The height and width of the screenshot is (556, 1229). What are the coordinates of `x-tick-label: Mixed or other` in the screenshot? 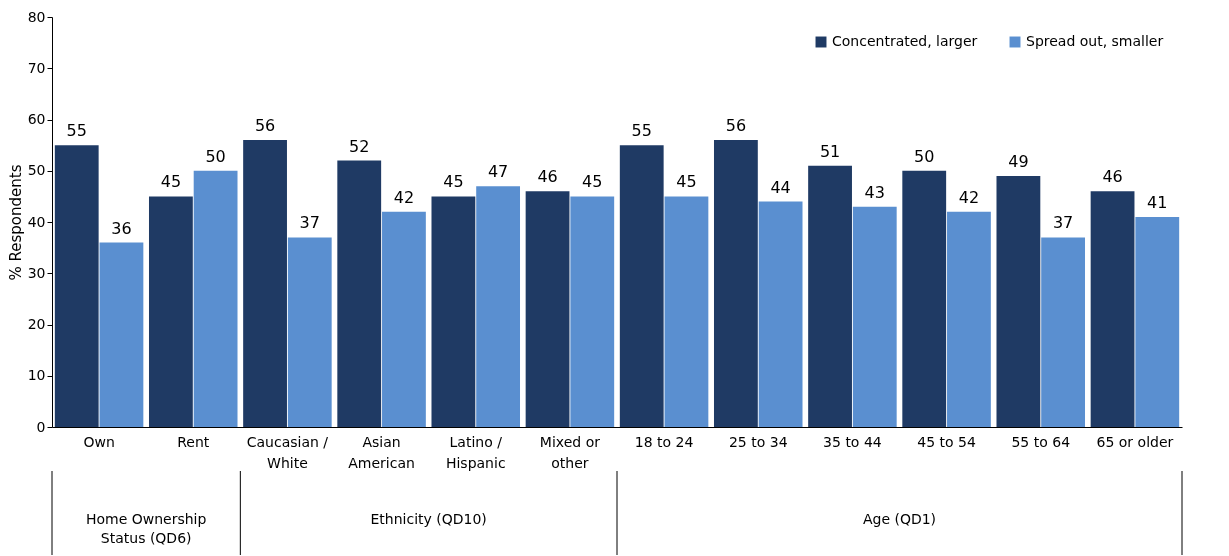 It's located at (570, 452).